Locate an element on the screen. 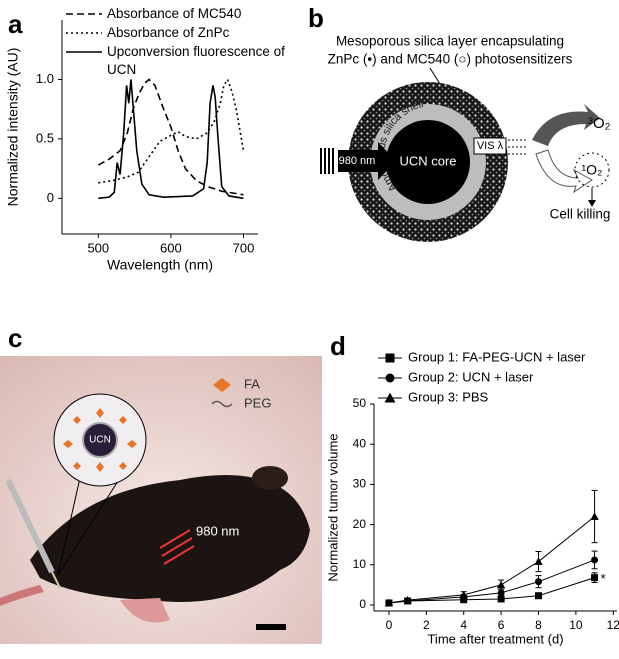  y-tick-label: 50 is located at coordinates (360, 403).